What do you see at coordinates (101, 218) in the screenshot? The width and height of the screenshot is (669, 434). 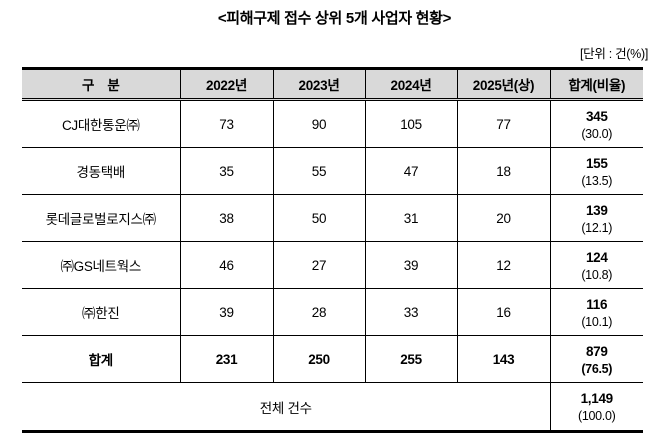 I see `company-name: 롯데글로벌로지스㈜` at bounding box center [101, 218].